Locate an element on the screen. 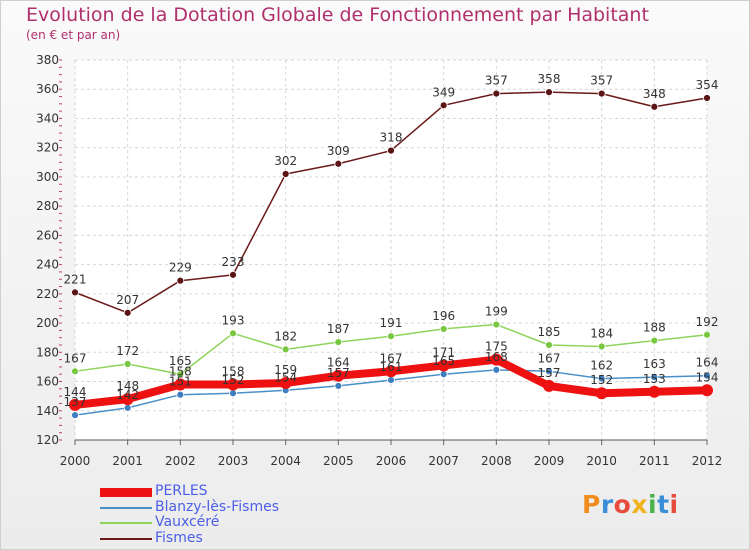 The height and width of the screenshot is (550, 750). y-tick-label: 260 is located at coordinates (47, 235).